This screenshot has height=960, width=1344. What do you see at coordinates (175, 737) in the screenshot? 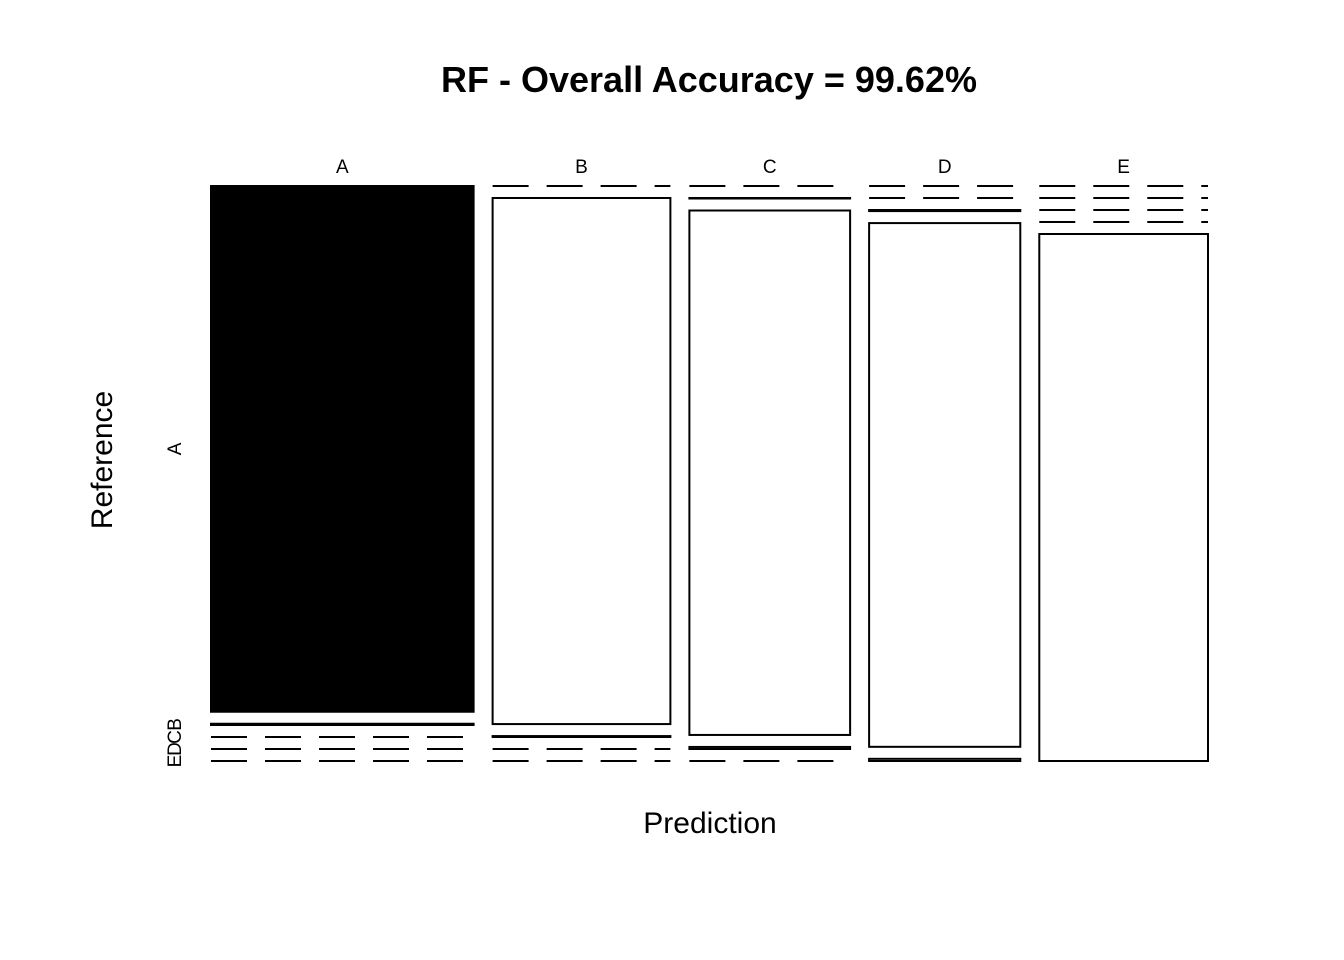
I see `y-tick-label-c: C` at bounding box center [175, 737].